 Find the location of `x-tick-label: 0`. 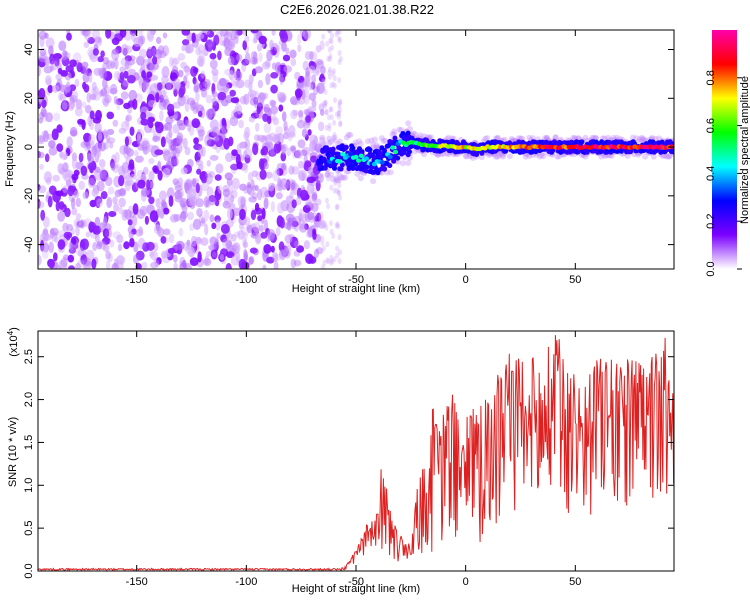

x-tick-label: 0 is located at coordinates (466, 280).